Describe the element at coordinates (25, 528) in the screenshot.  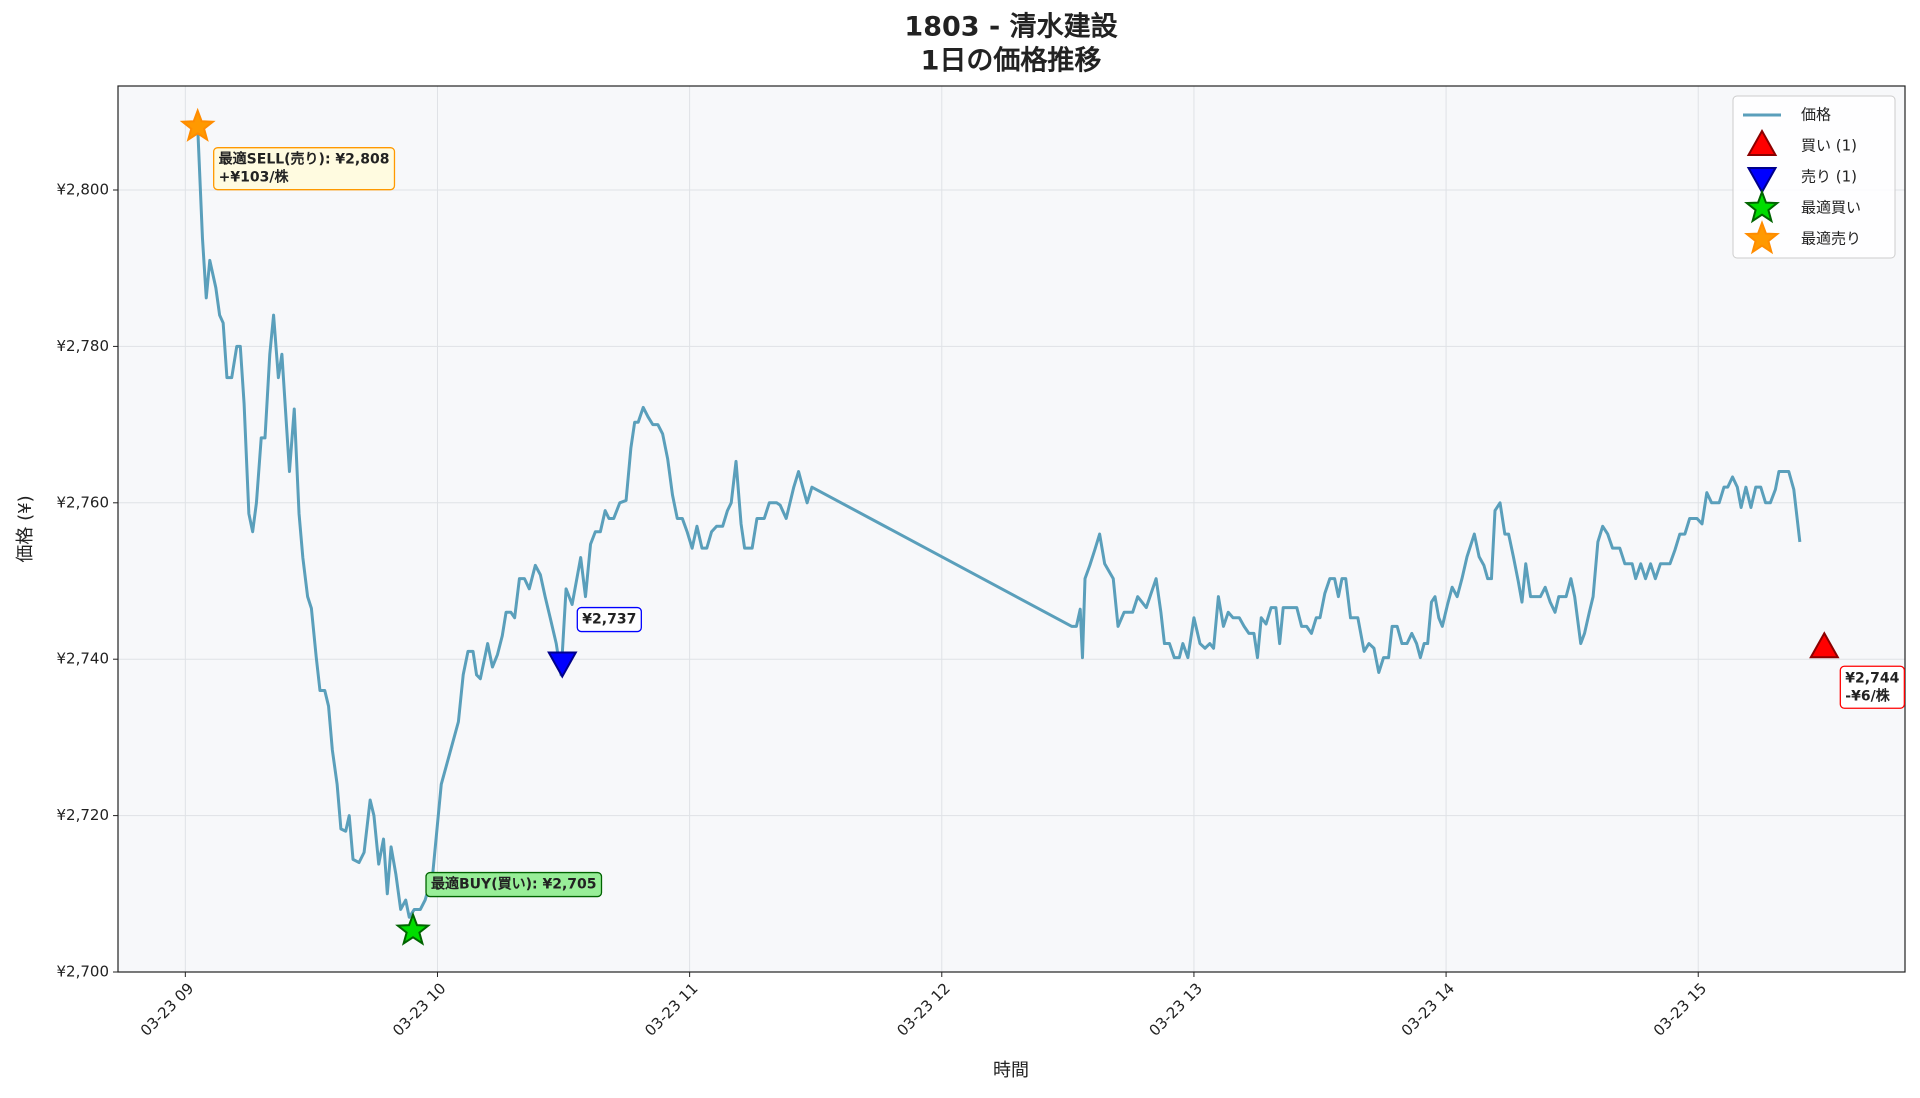
I see `y-axis-label: 価格 (¥)` at that location.